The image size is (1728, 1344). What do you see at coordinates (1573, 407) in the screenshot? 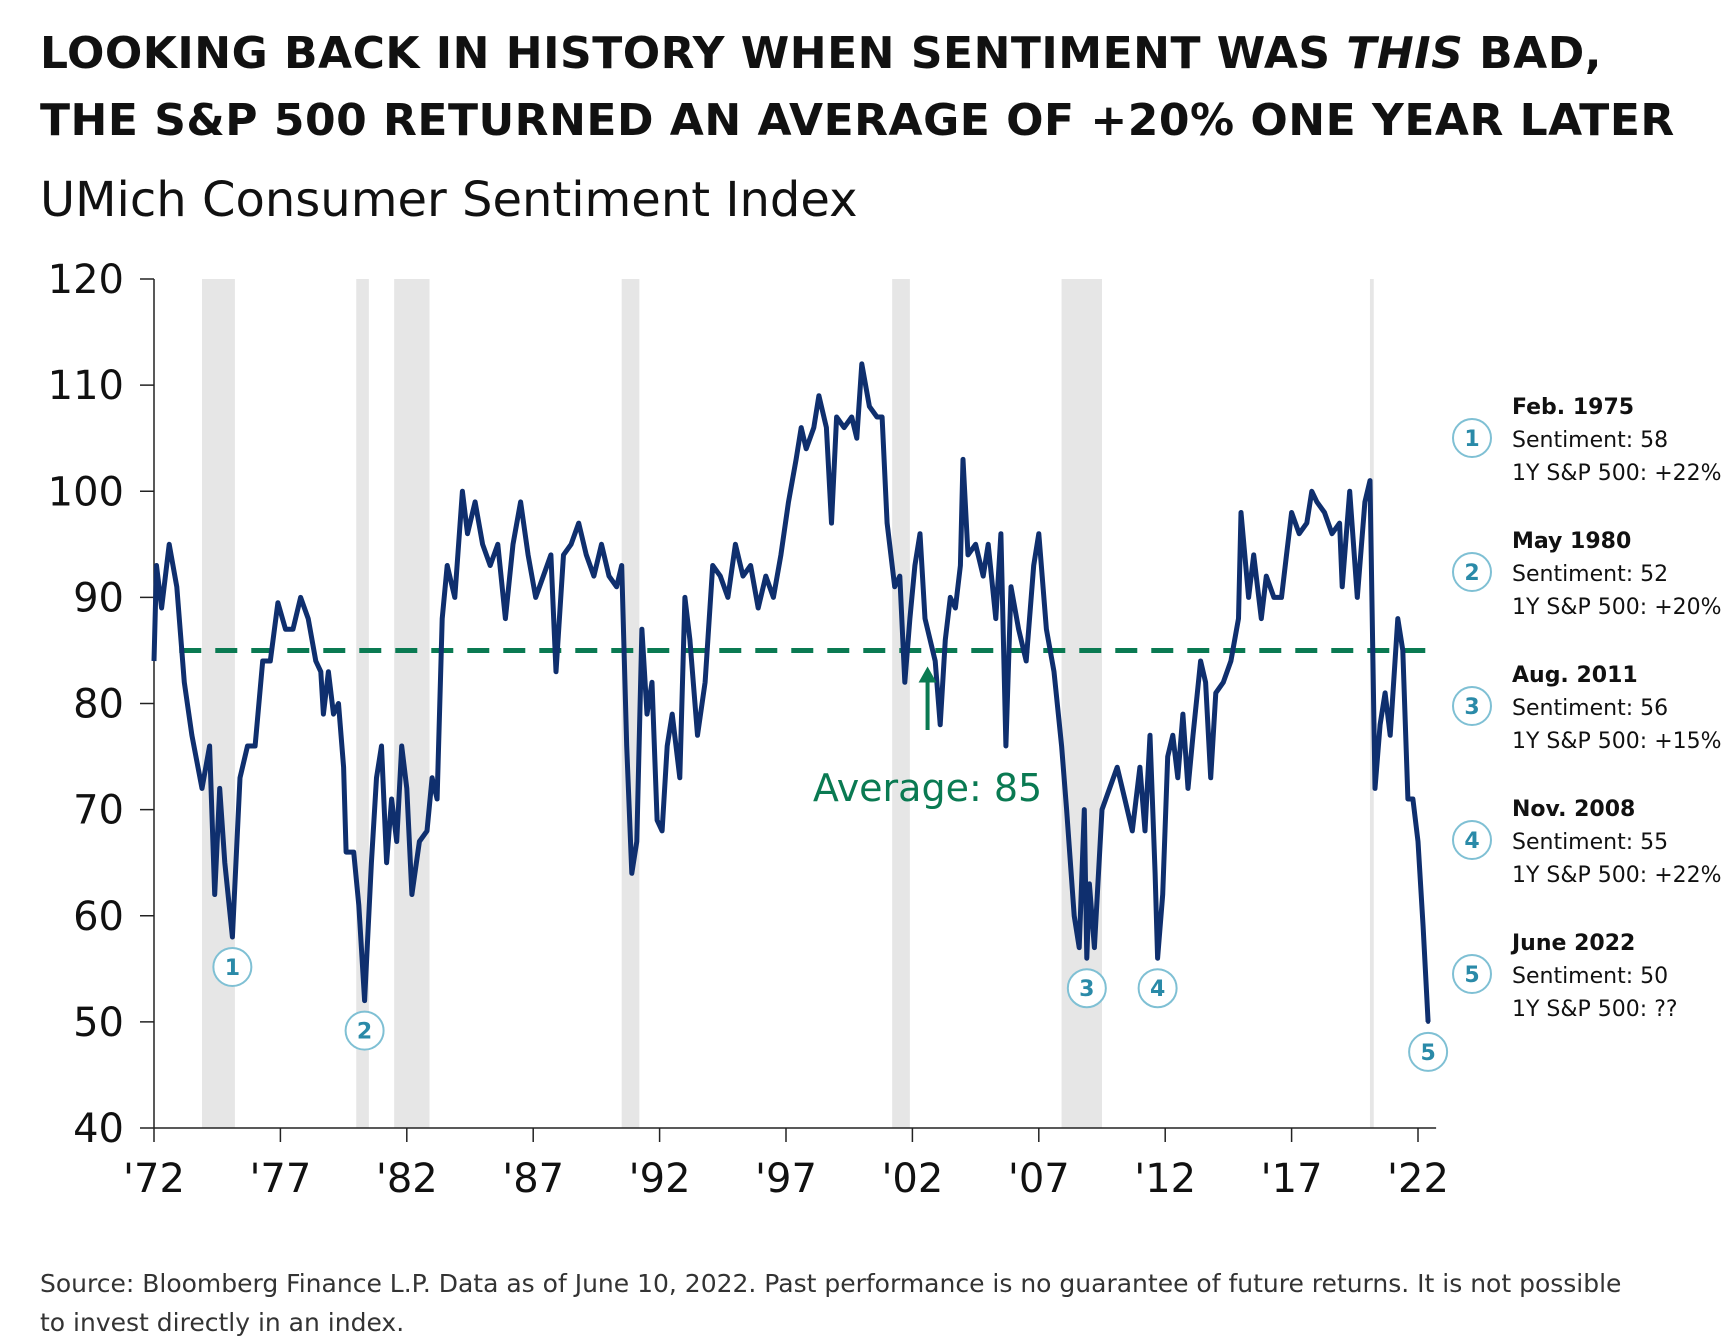
I see `note-heading: Feb. 1975` at bounding box center [1573, 407].